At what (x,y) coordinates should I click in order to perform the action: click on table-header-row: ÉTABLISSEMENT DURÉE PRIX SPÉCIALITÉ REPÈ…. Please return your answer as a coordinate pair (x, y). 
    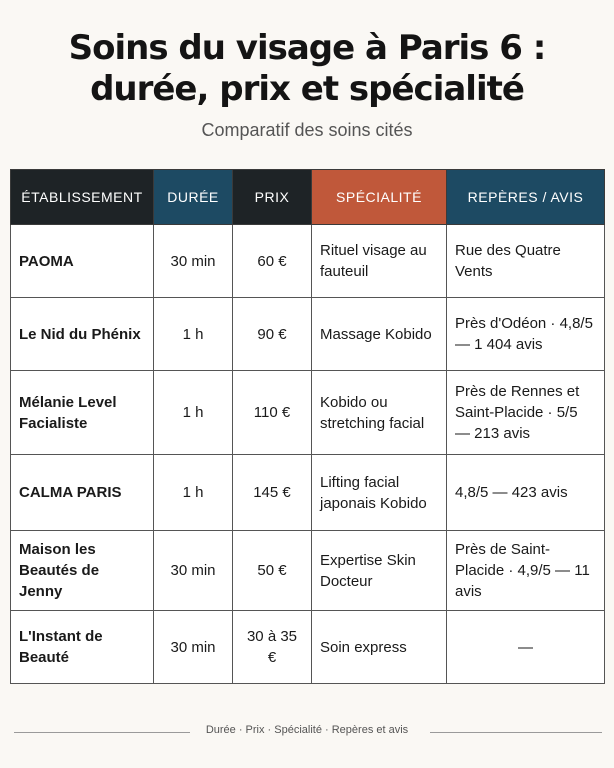
    Looking at the image, I should click on (307, 197).